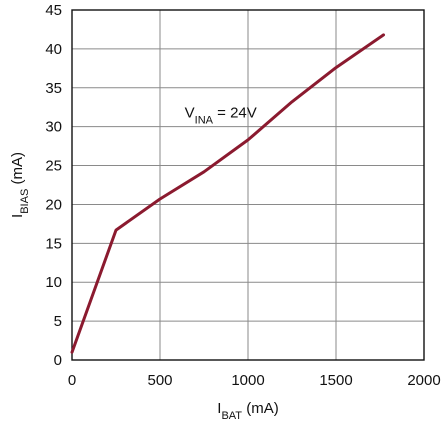  I want to click on x-tick-labels: 0 500 1000 1500 2000, so click(254, 380).